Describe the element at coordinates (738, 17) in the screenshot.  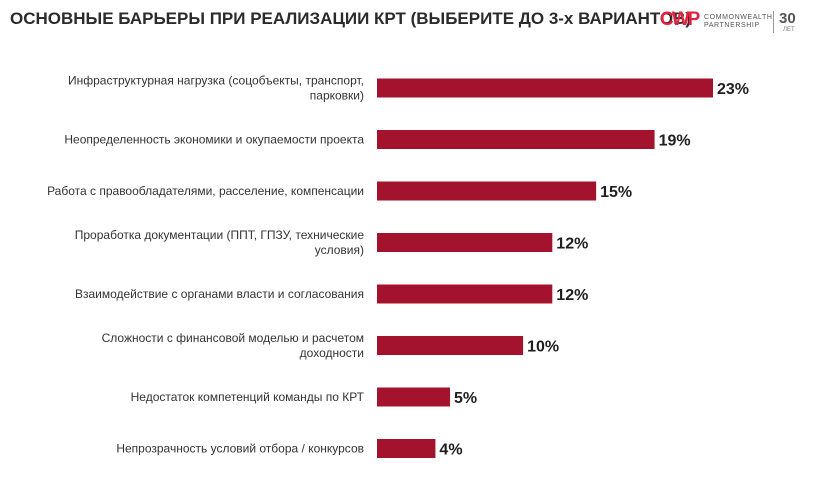
I see `logo-text-line1: COMMONWEALTH` at that location.